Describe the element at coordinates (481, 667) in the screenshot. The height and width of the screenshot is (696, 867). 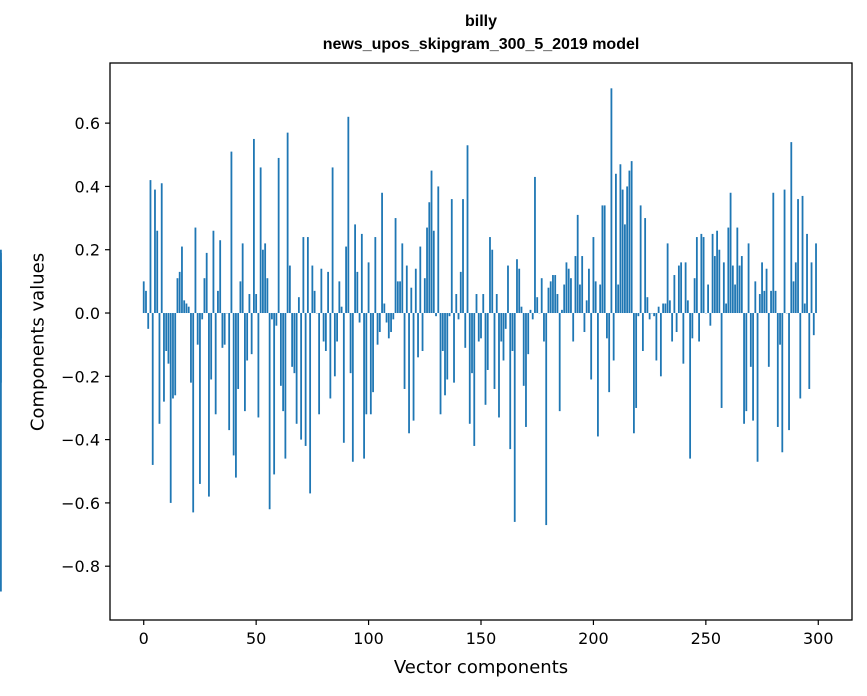
I see `x-axis-label: Vector components` at that location.